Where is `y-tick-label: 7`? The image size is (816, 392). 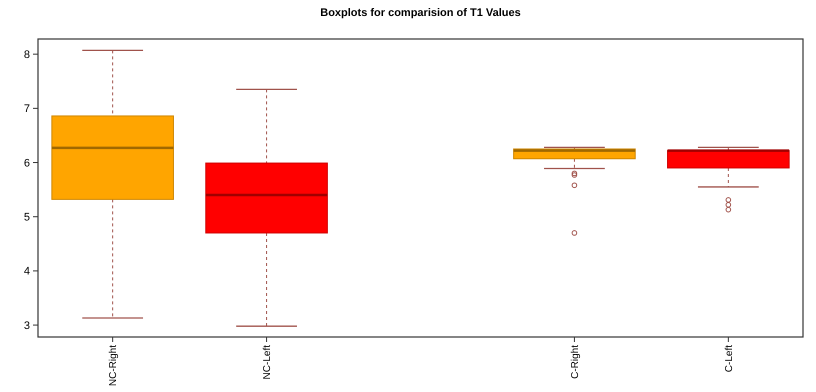 y-tick-label: 7 is located at coordinates (27, 109).